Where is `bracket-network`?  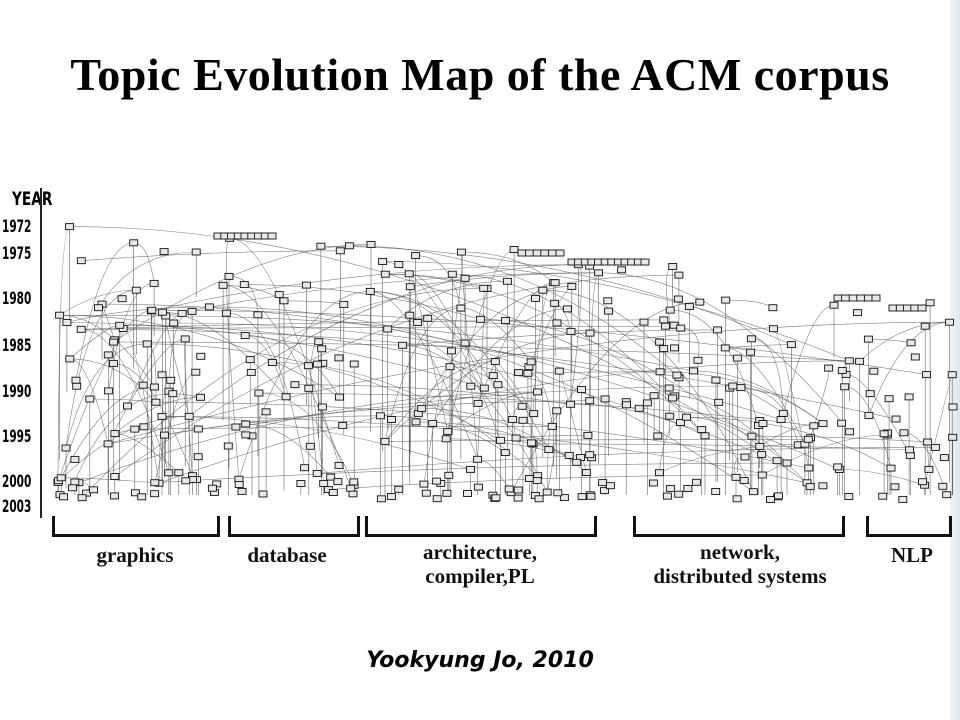
bracket-network is located at coordinates (739, 526).